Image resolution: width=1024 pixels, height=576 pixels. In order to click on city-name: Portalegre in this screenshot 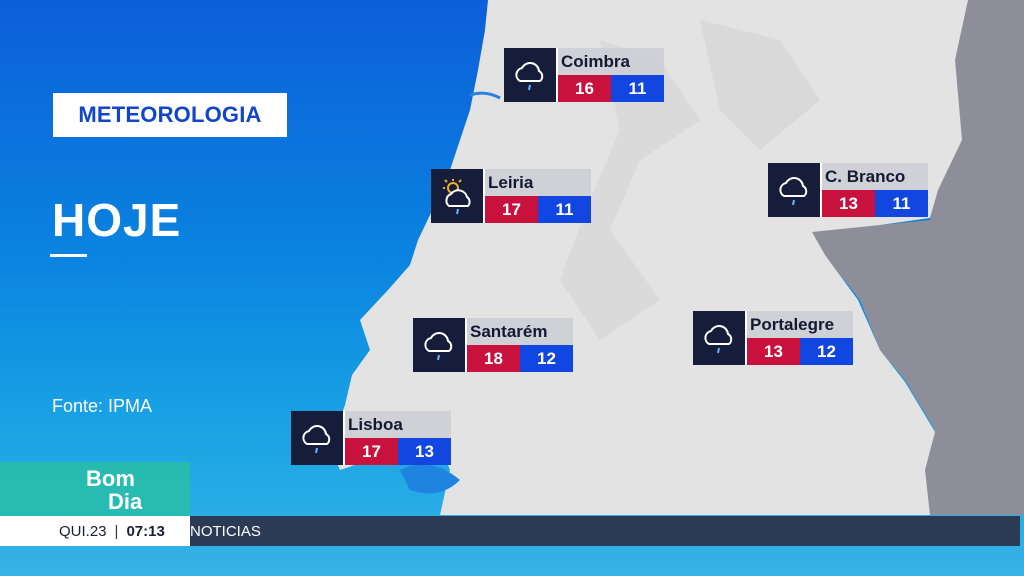, I will do `click(800, 324)`.